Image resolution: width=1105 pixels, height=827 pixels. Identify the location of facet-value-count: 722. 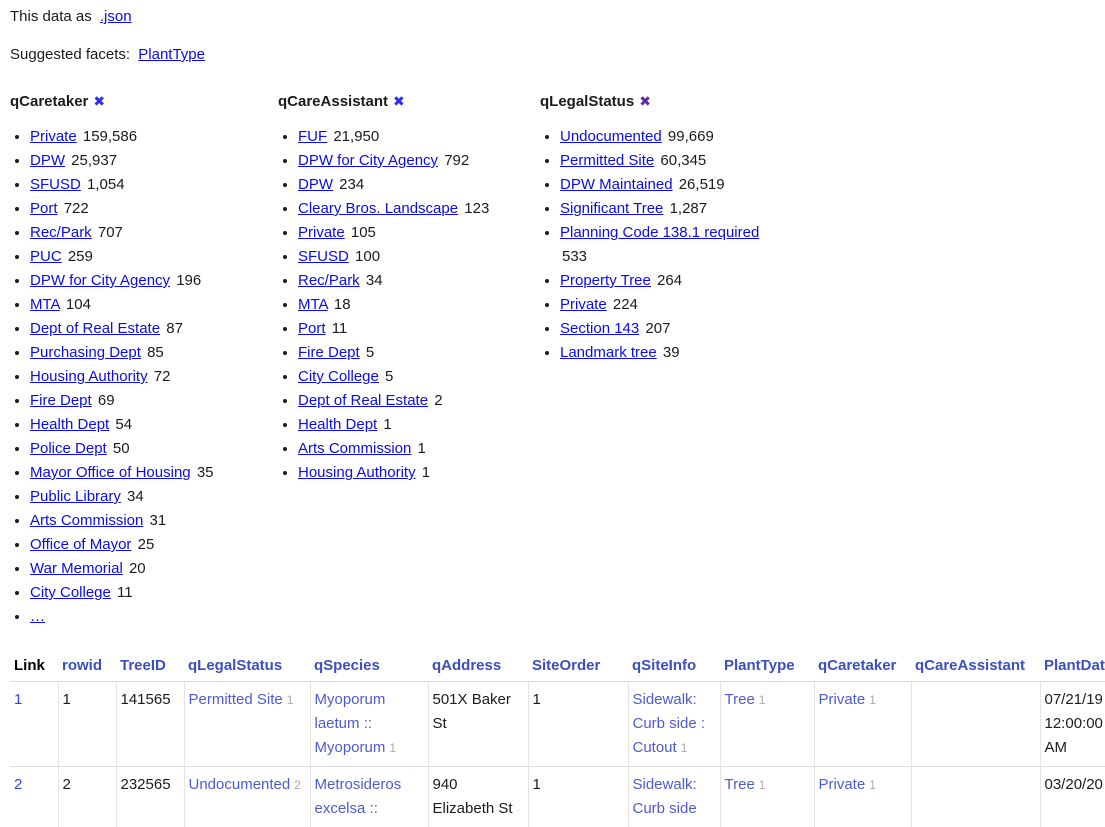
(76, 208).